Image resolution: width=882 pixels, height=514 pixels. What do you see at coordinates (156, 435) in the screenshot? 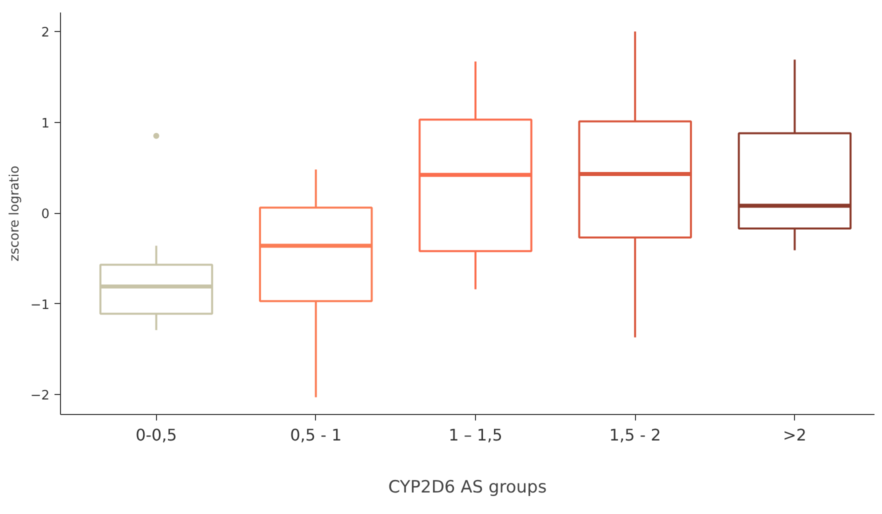
I see `x-tick-label: 0-0,5` at bounding box center [156, 435].